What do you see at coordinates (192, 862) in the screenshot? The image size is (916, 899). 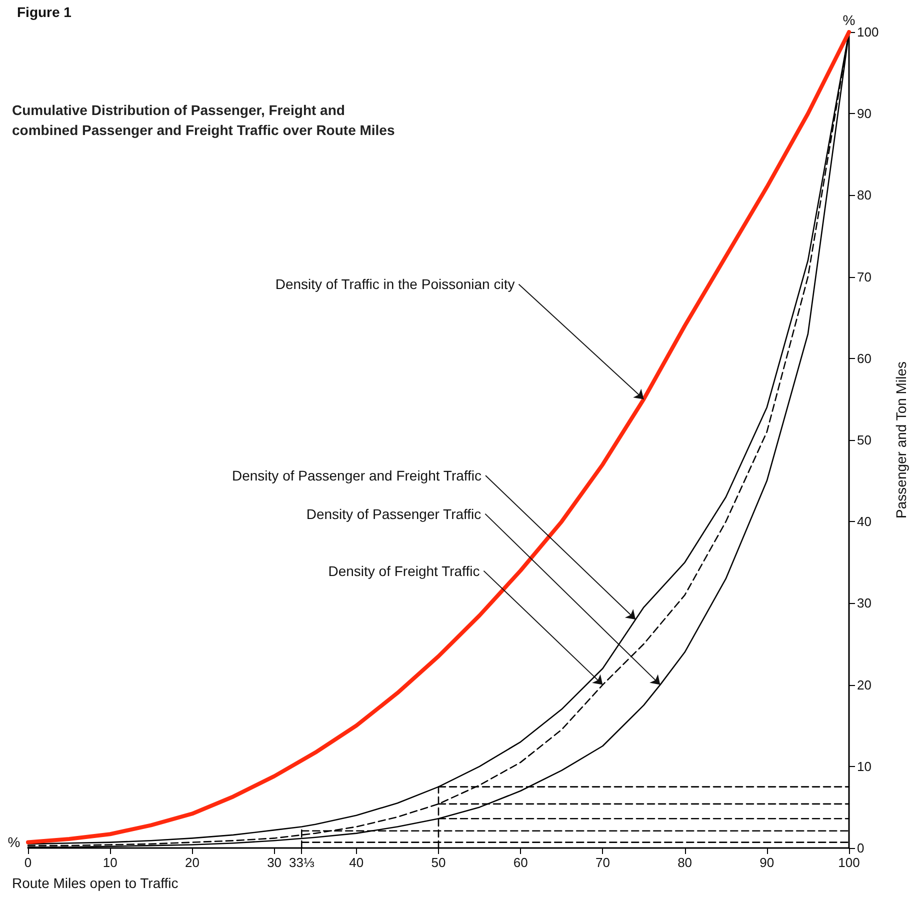 I see `x-tick-label: 20` at bounding box center [192, 862].